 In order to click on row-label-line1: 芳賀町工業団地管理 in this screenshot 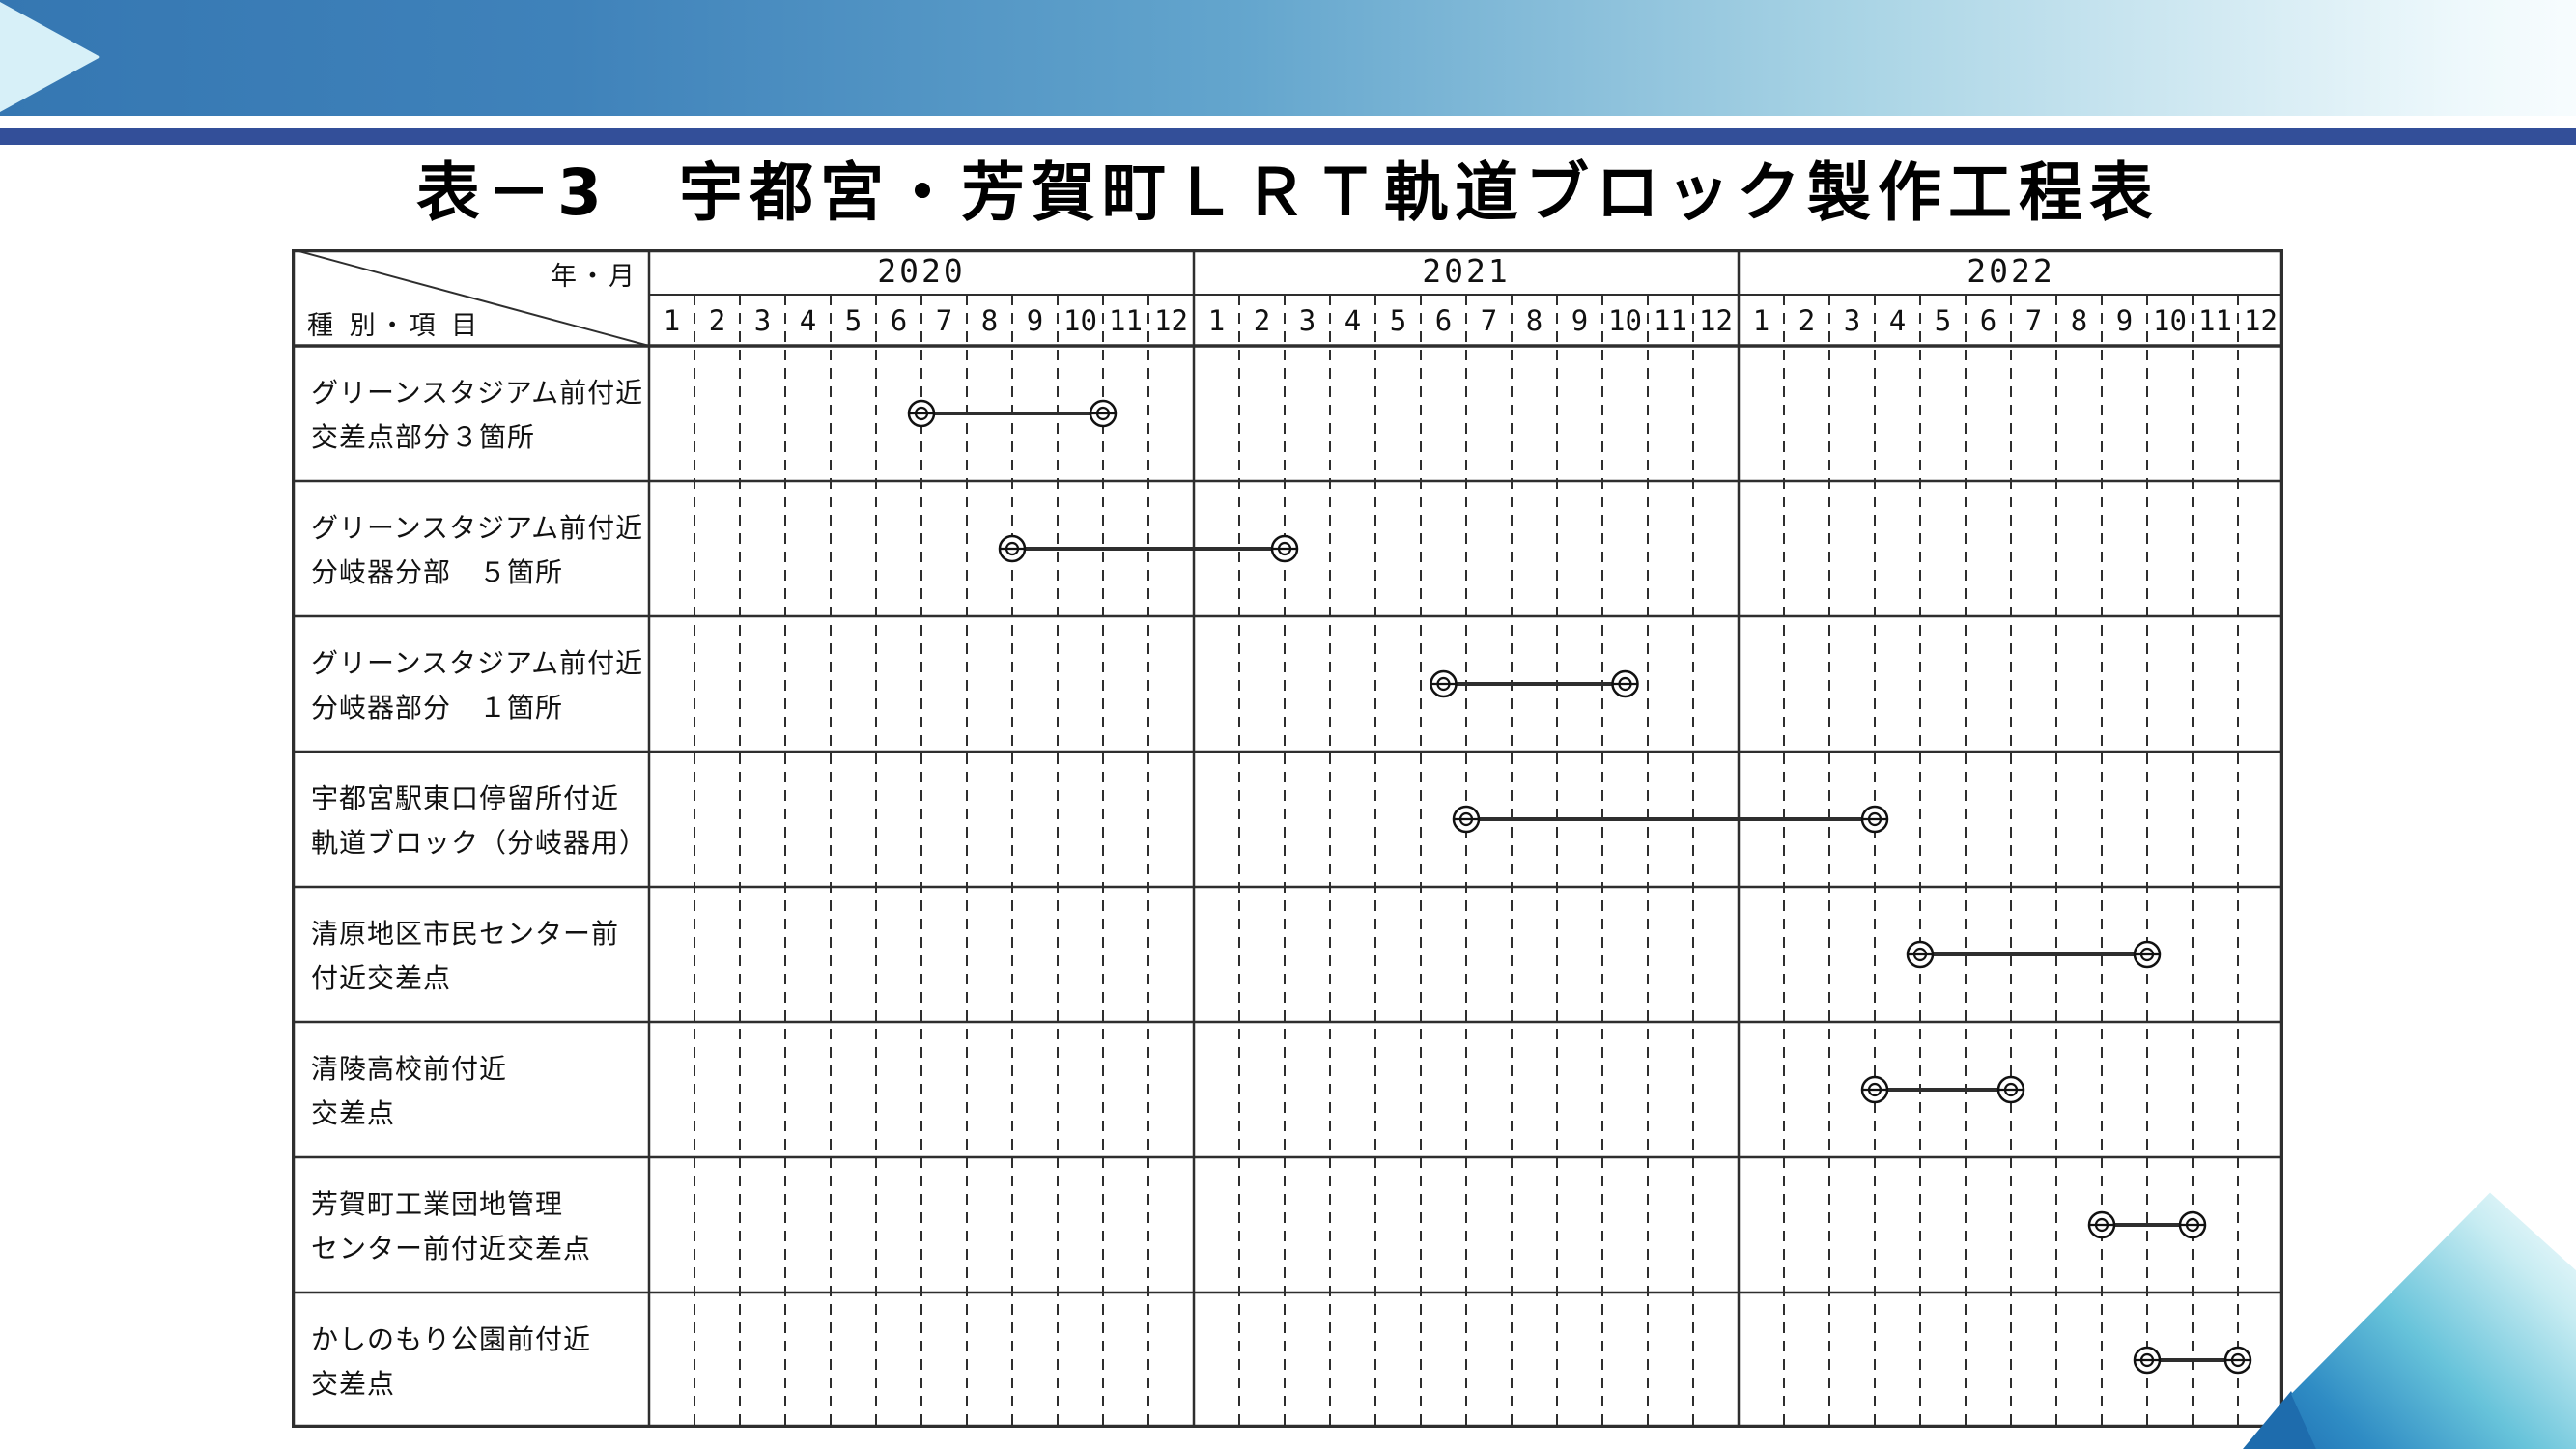, I will do `click(437, 1204)`.